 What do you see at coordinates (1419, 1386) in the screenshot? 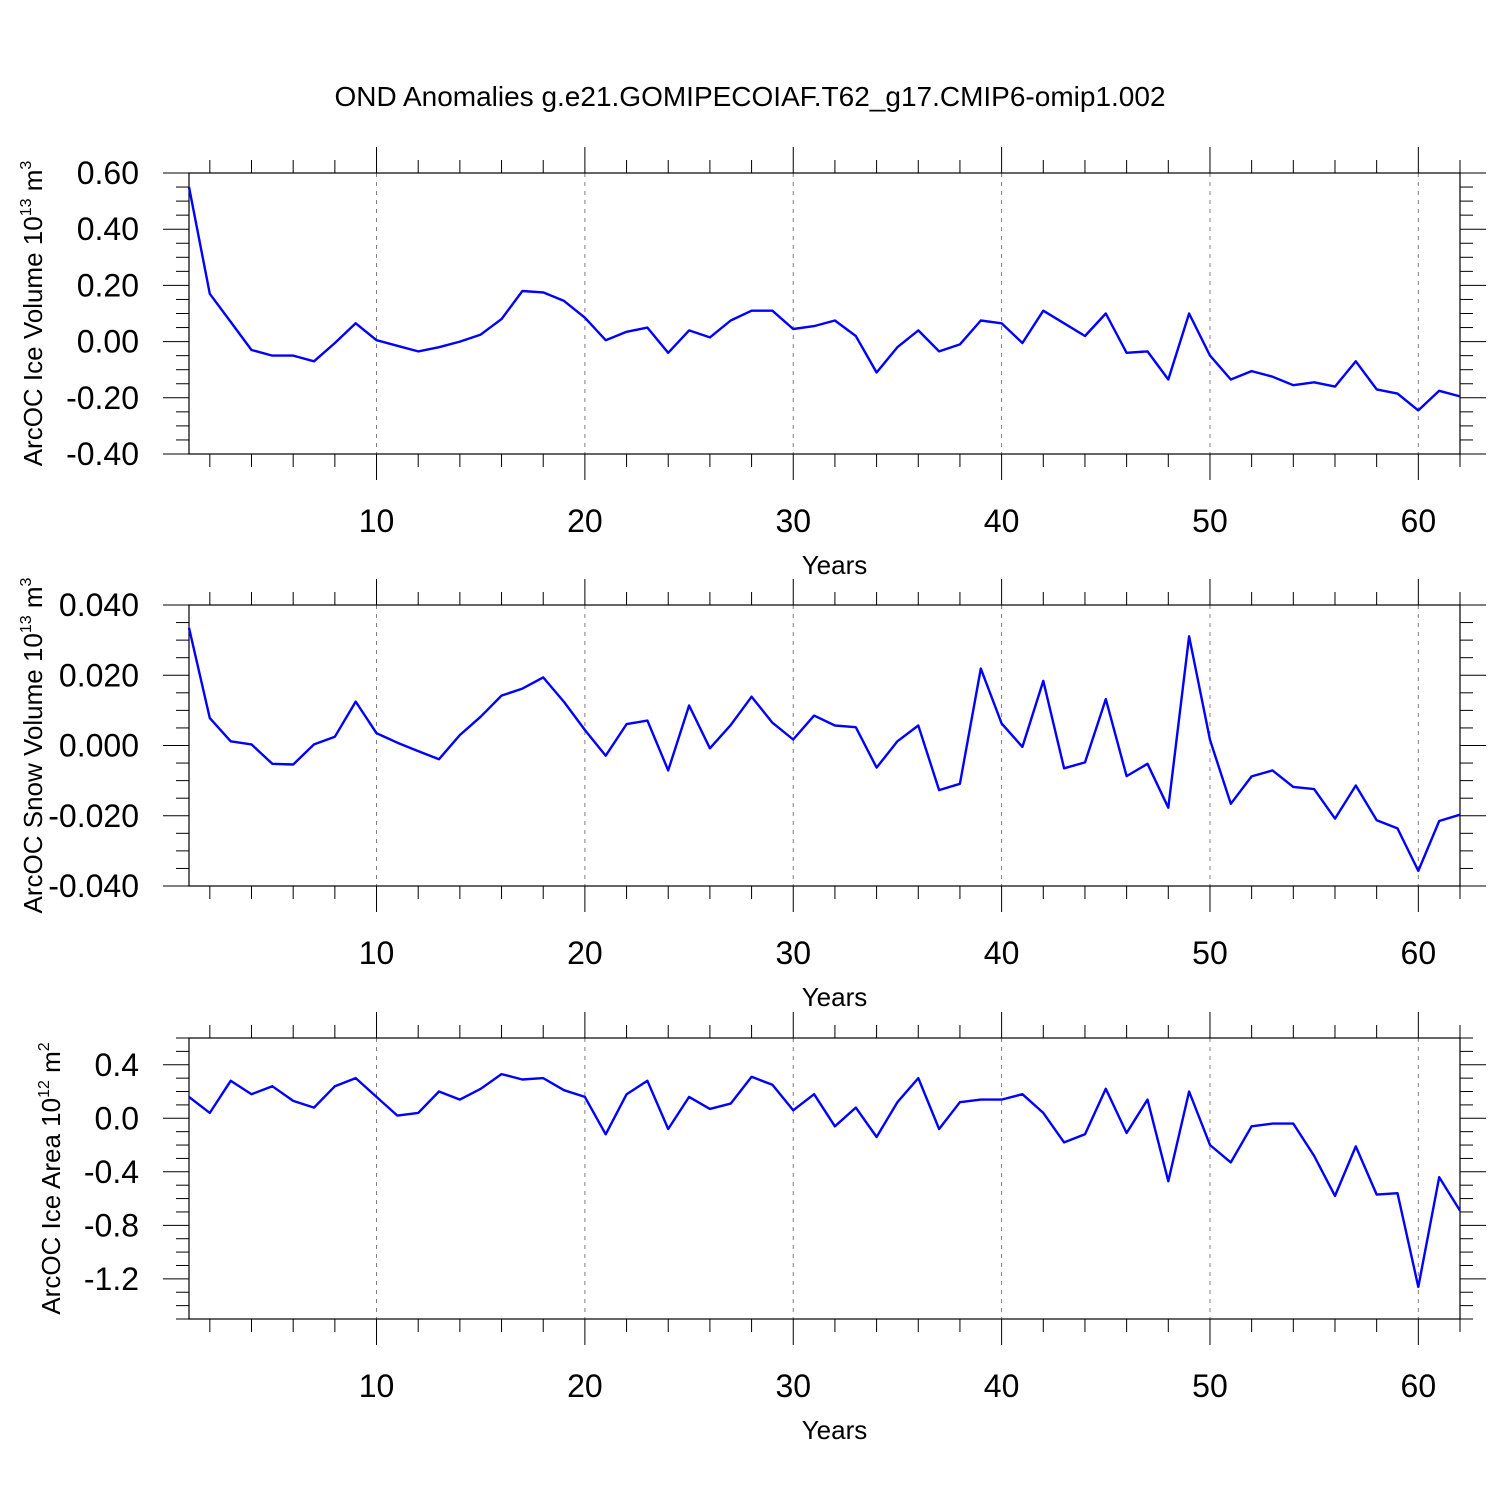
I see `ice-area-xtick-label: 60` at bounding box center [1419, 1386].